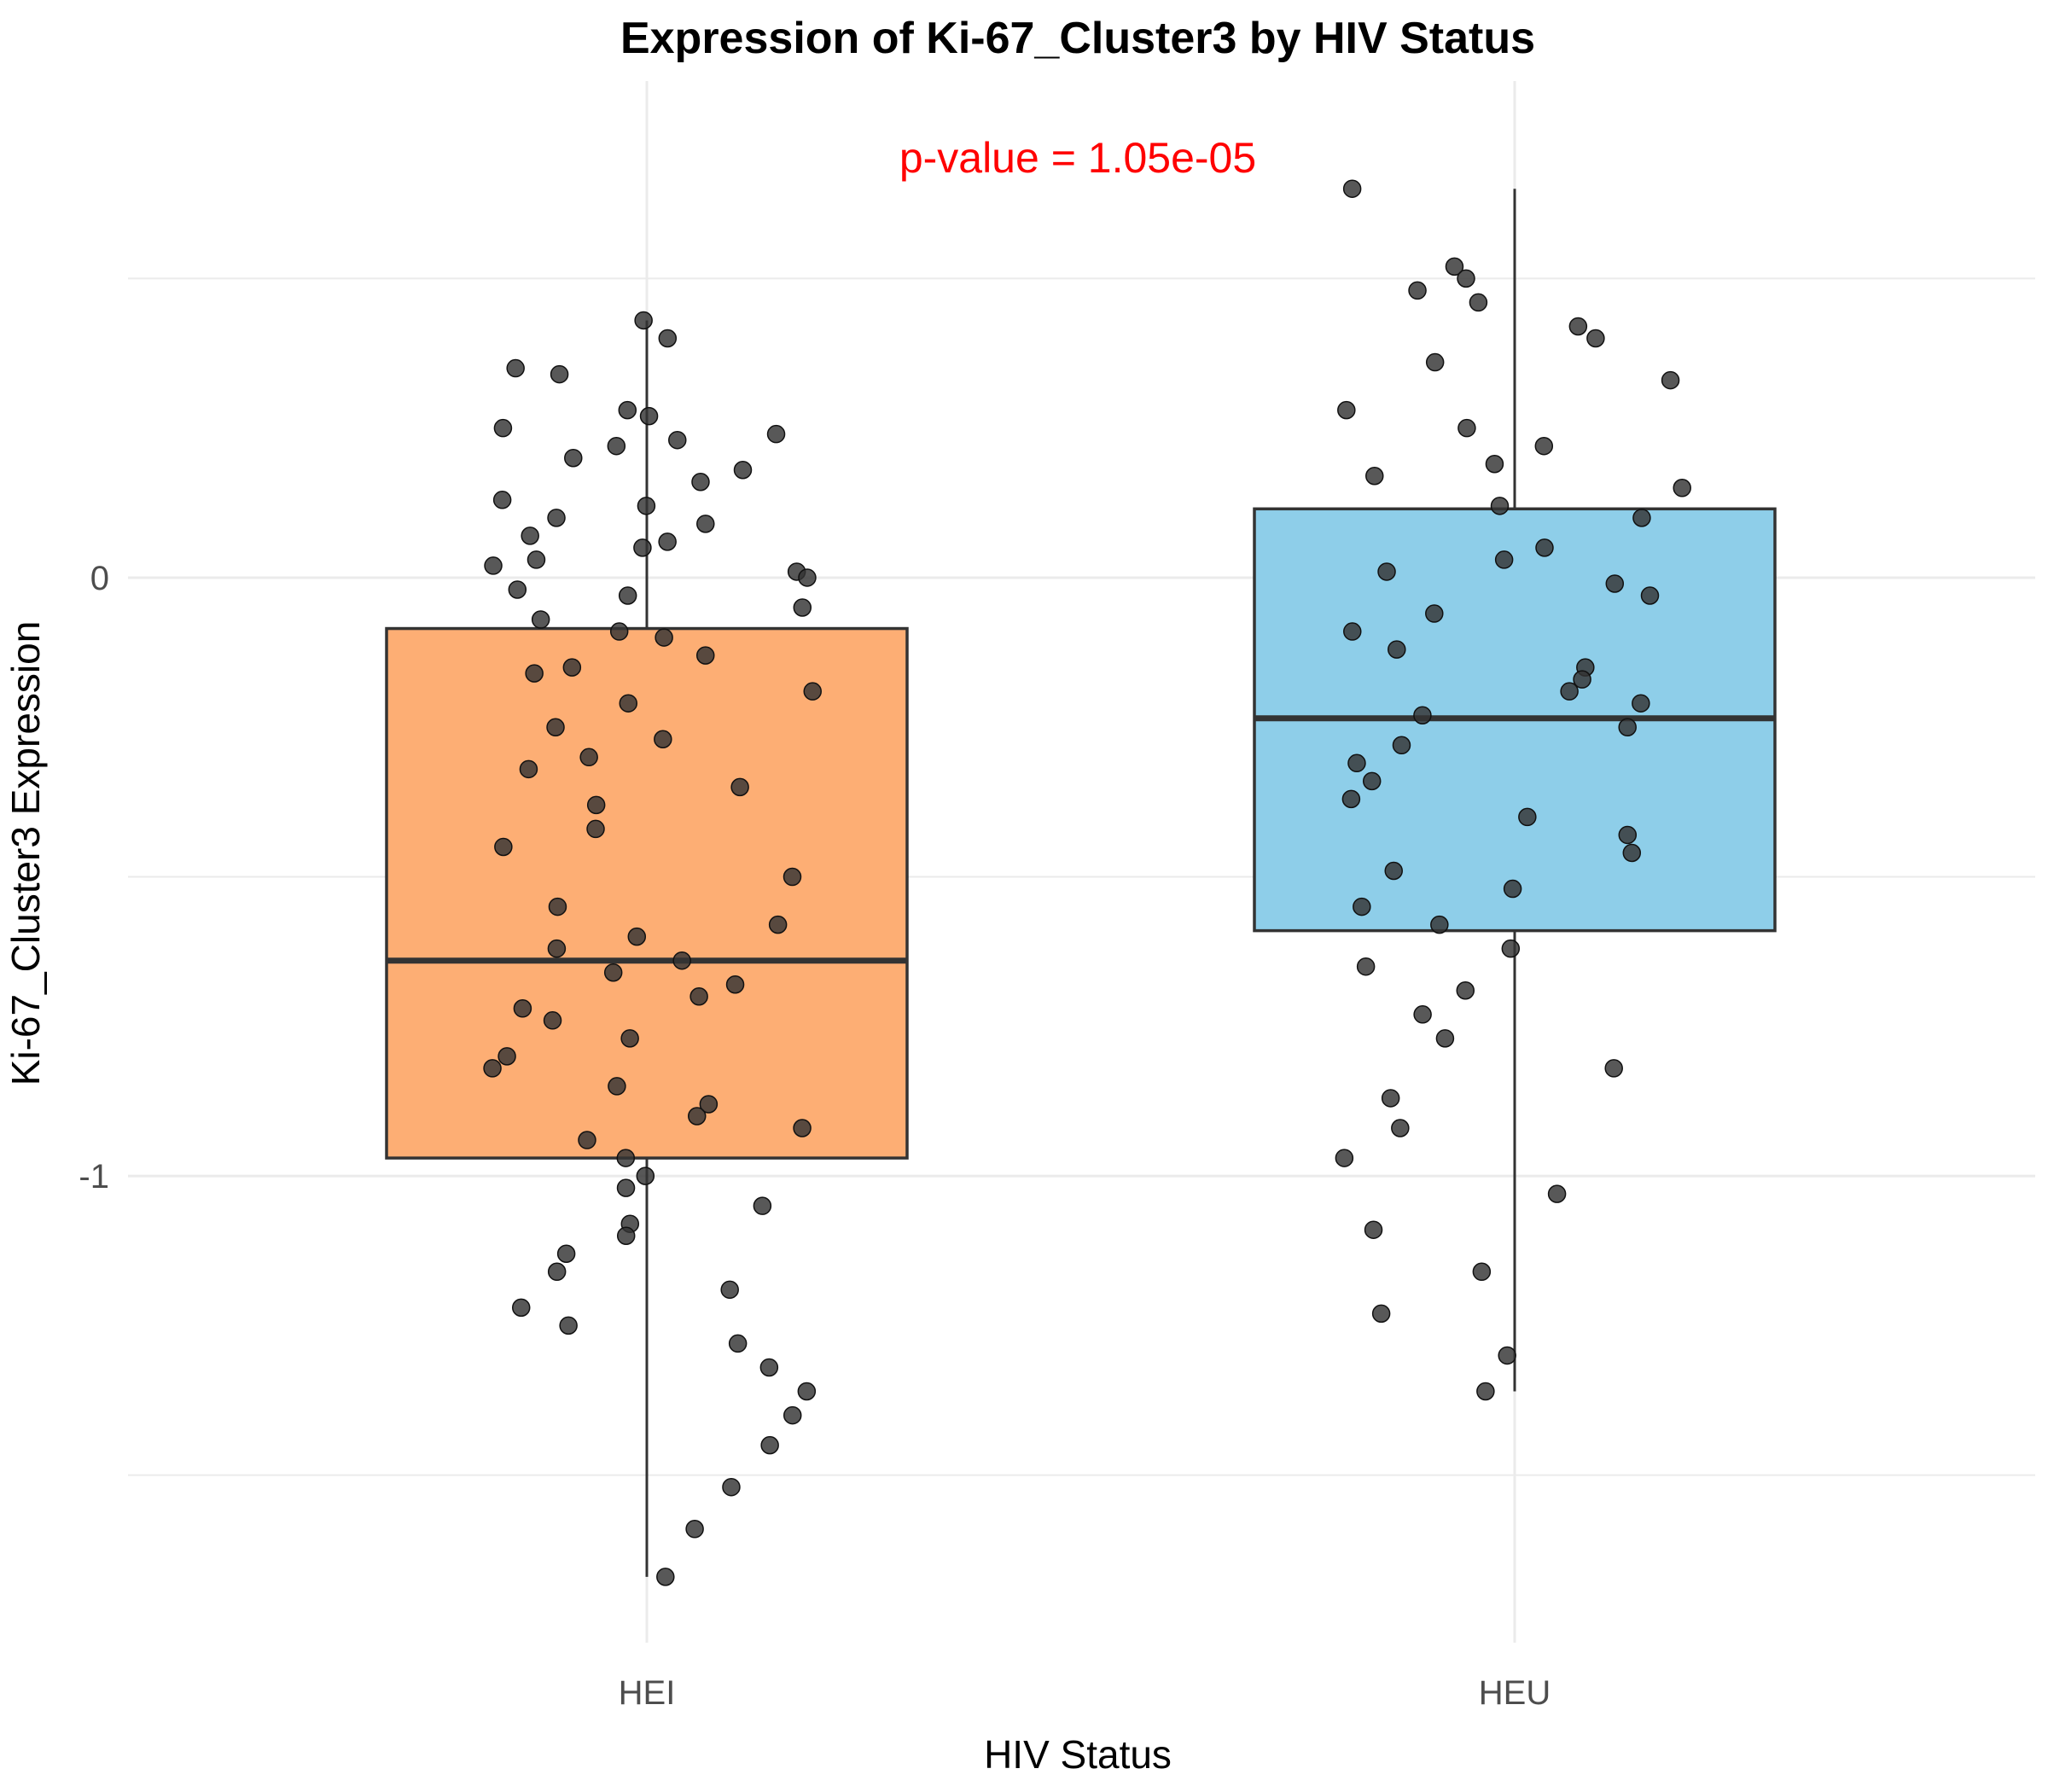  I want to click on y-tick-label: -1, so click(94, 1177).